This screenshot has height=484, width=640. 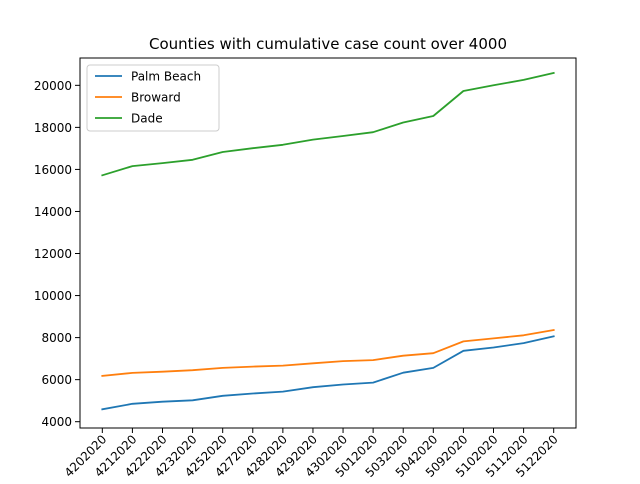 I want to click on y-tick-label: 18000, so click(x=53, y=128).